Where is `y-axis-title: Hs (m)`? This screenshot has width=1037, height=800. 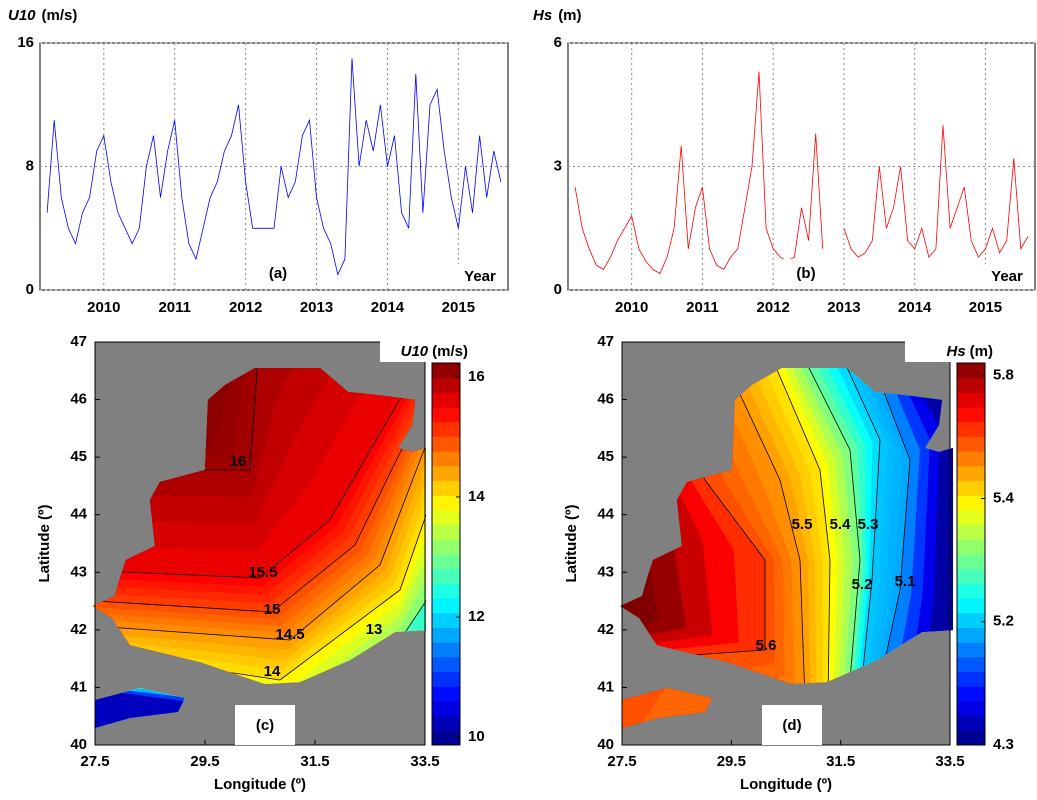 y-axis-title: Hs (m) is located at coordinates (557, 15).